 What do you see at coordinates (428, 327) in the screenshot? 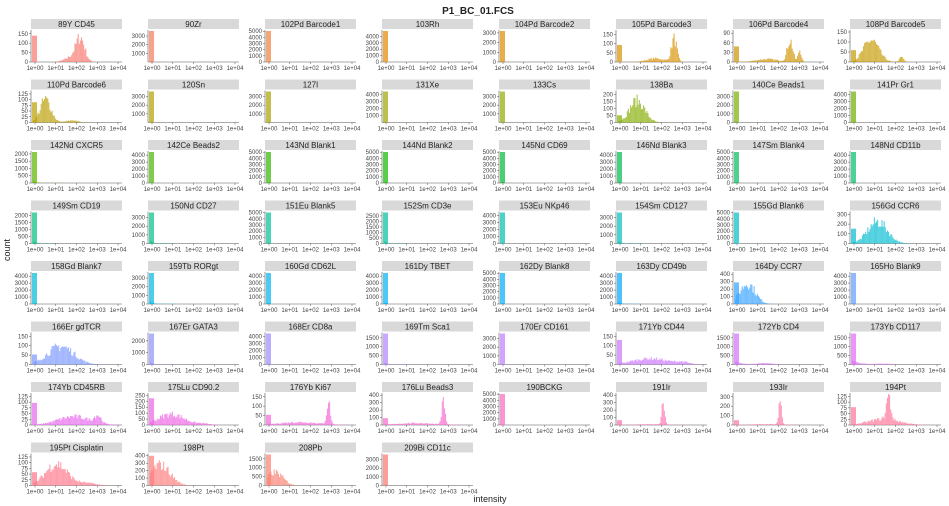
I see `facet-strip-label: 169Tm Sca1` at bounding box center [428, 327].